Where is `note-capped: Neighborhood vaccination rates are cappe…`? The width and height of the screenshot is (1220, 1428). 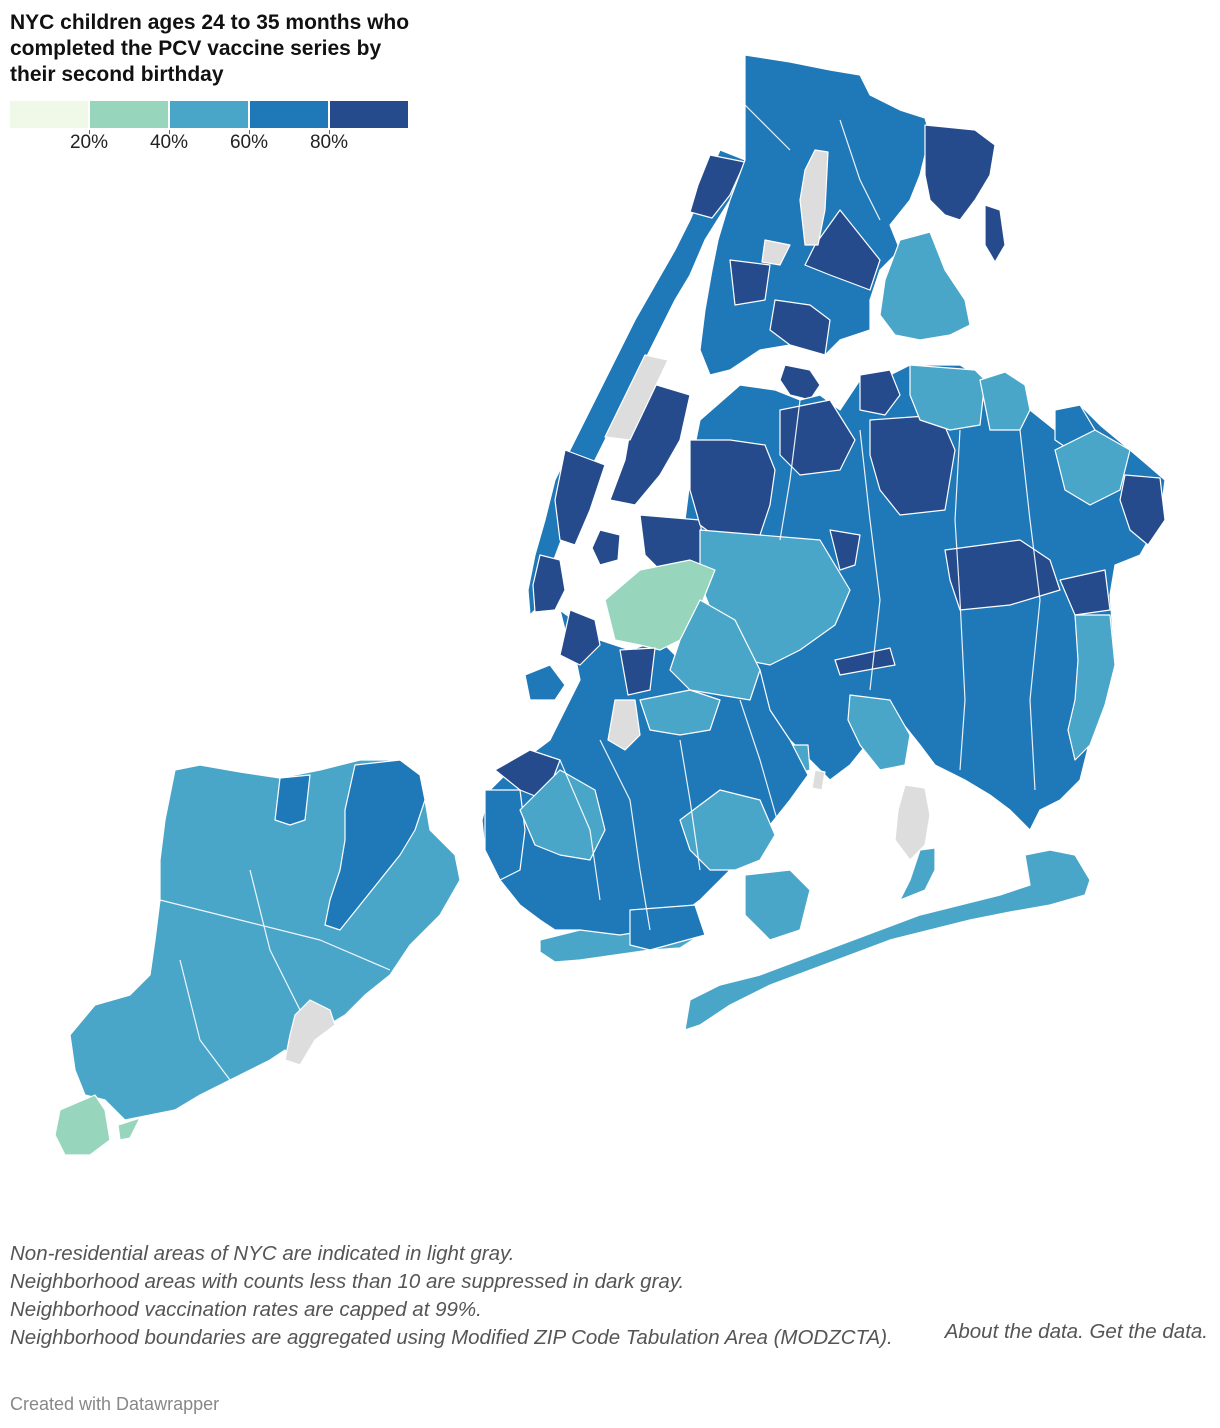 note-capped: Neighborhood vaccination rates are cappe… is located at coordinates (246, 1309).